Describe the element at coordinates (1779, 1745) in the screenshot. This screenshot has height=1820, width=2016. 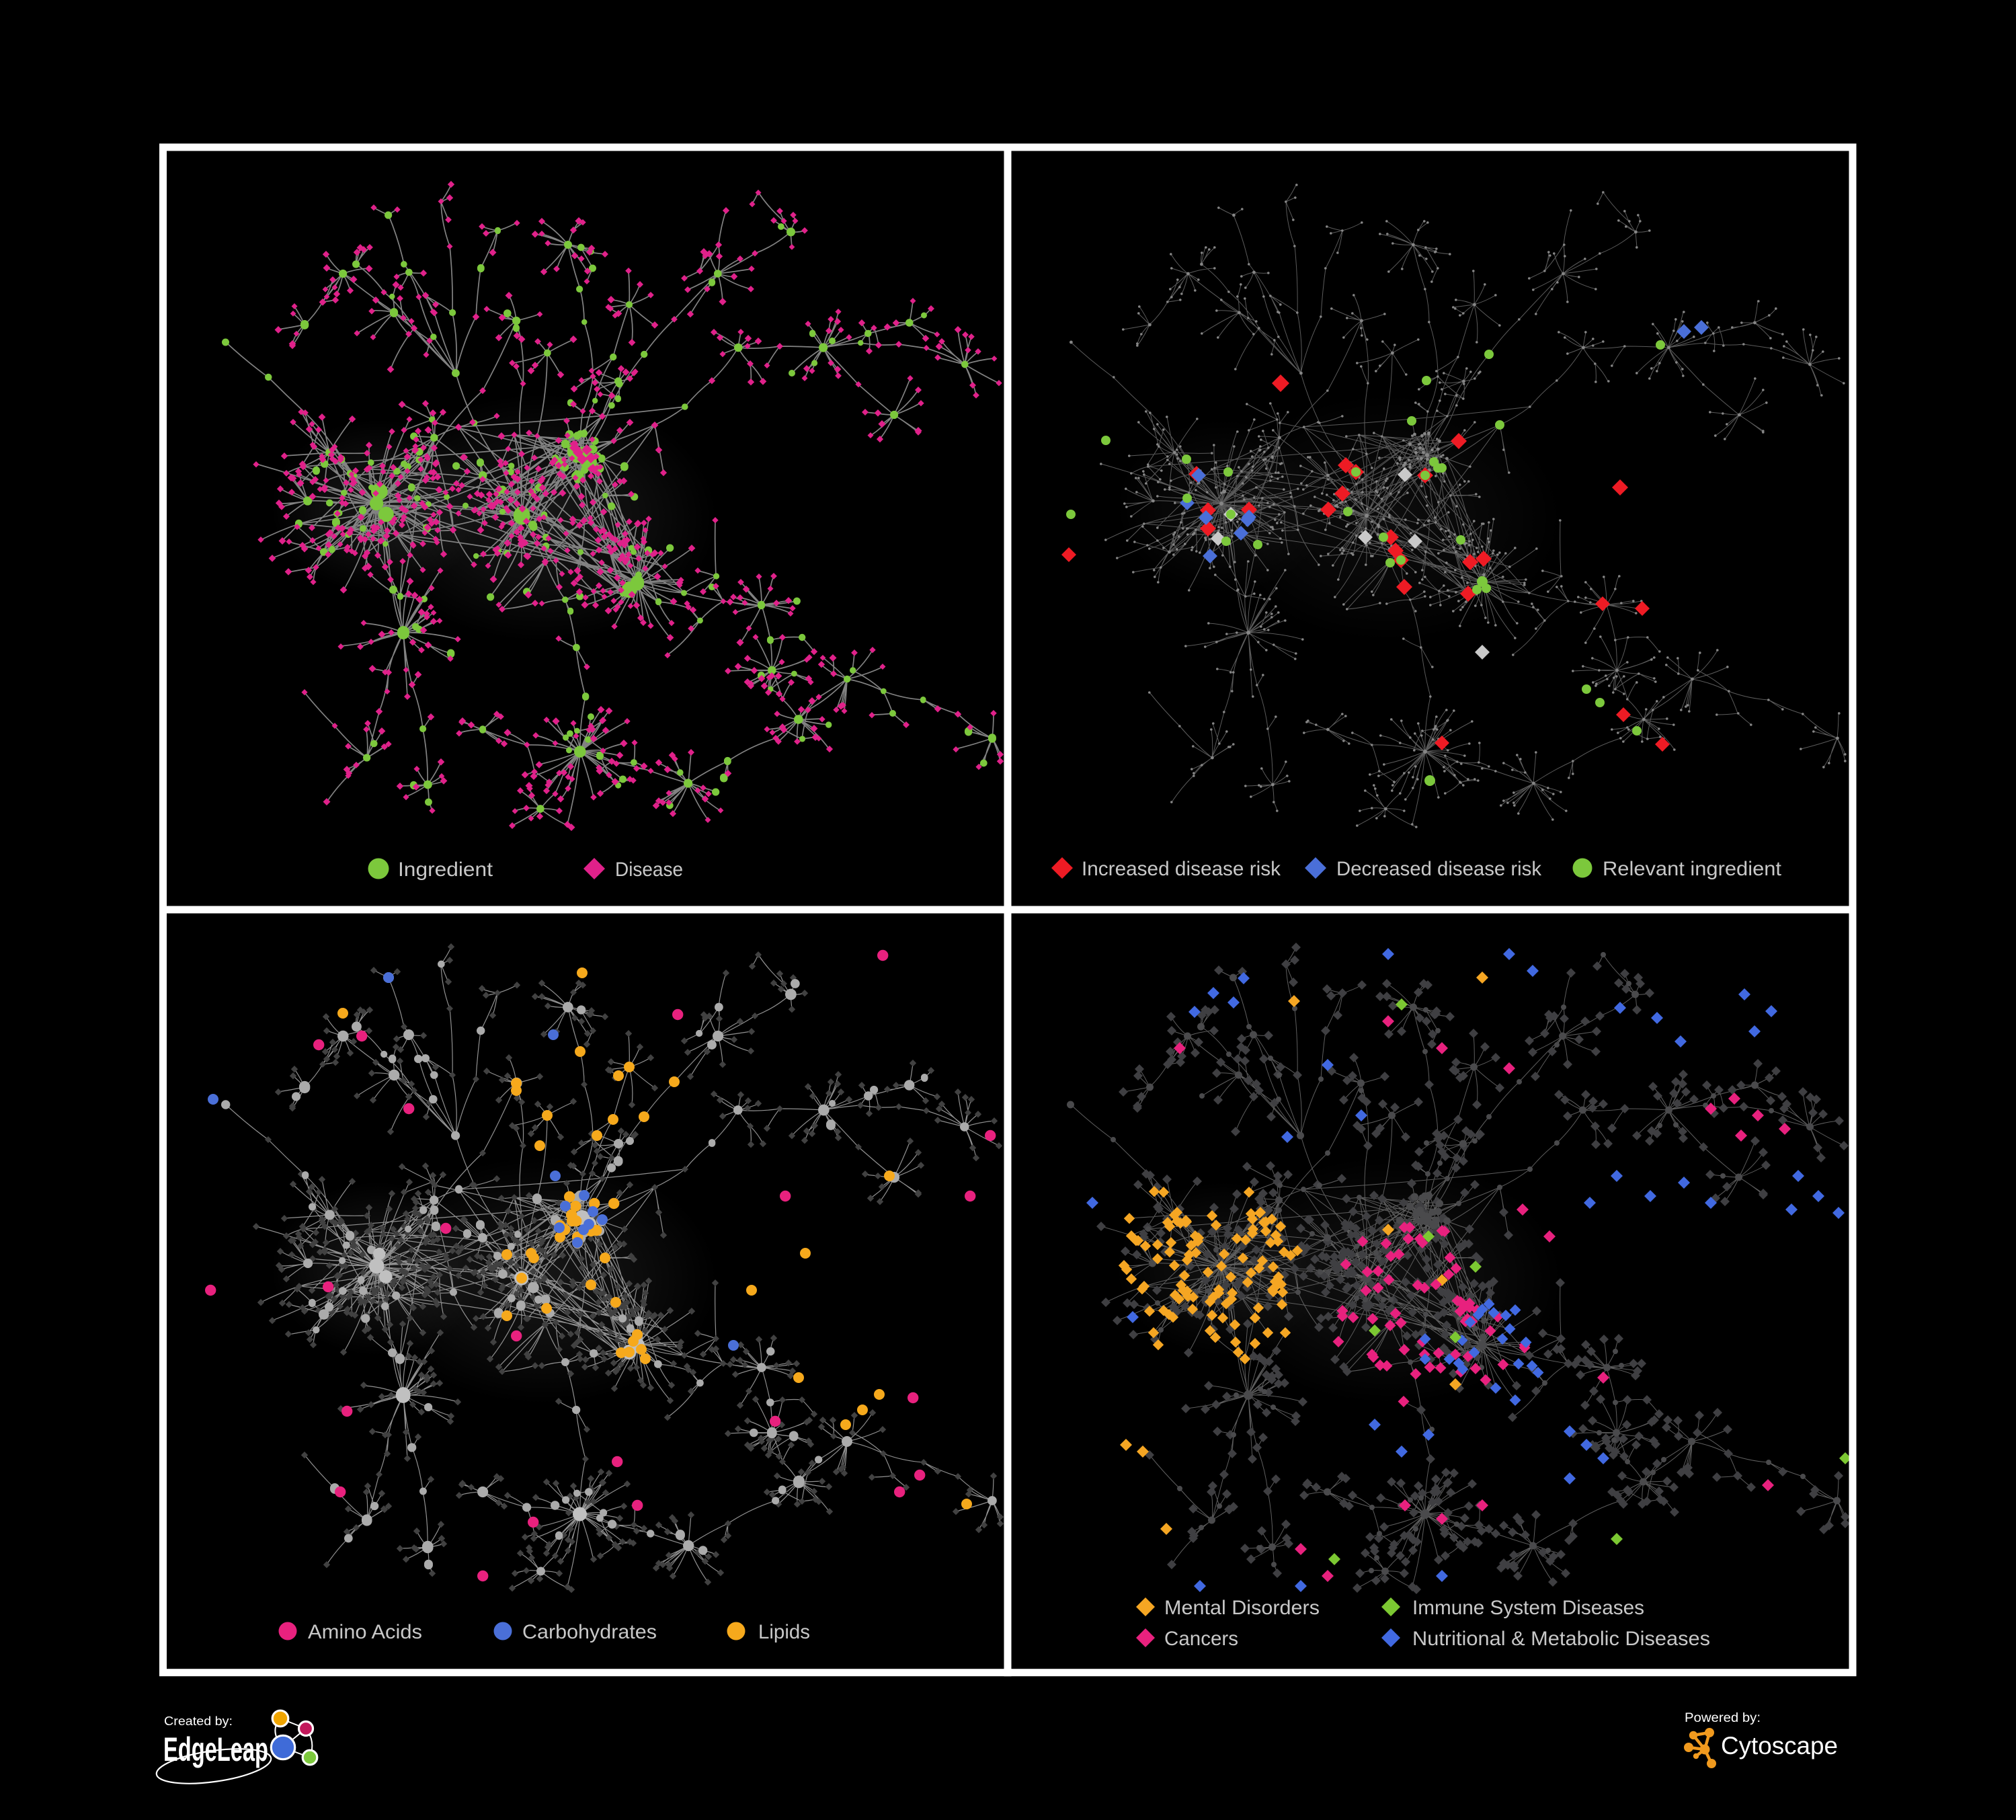
I see `svg-text: Cytoscape` at that location.